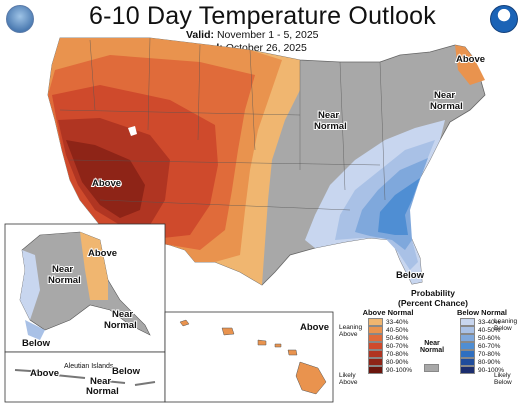 This screenshot has width=525, height=405. What do you see at coordinates (102, 391) in the screenshot?
I see `aleutian-near-normal-label-2: Normal` at bounding box center [102, 391].